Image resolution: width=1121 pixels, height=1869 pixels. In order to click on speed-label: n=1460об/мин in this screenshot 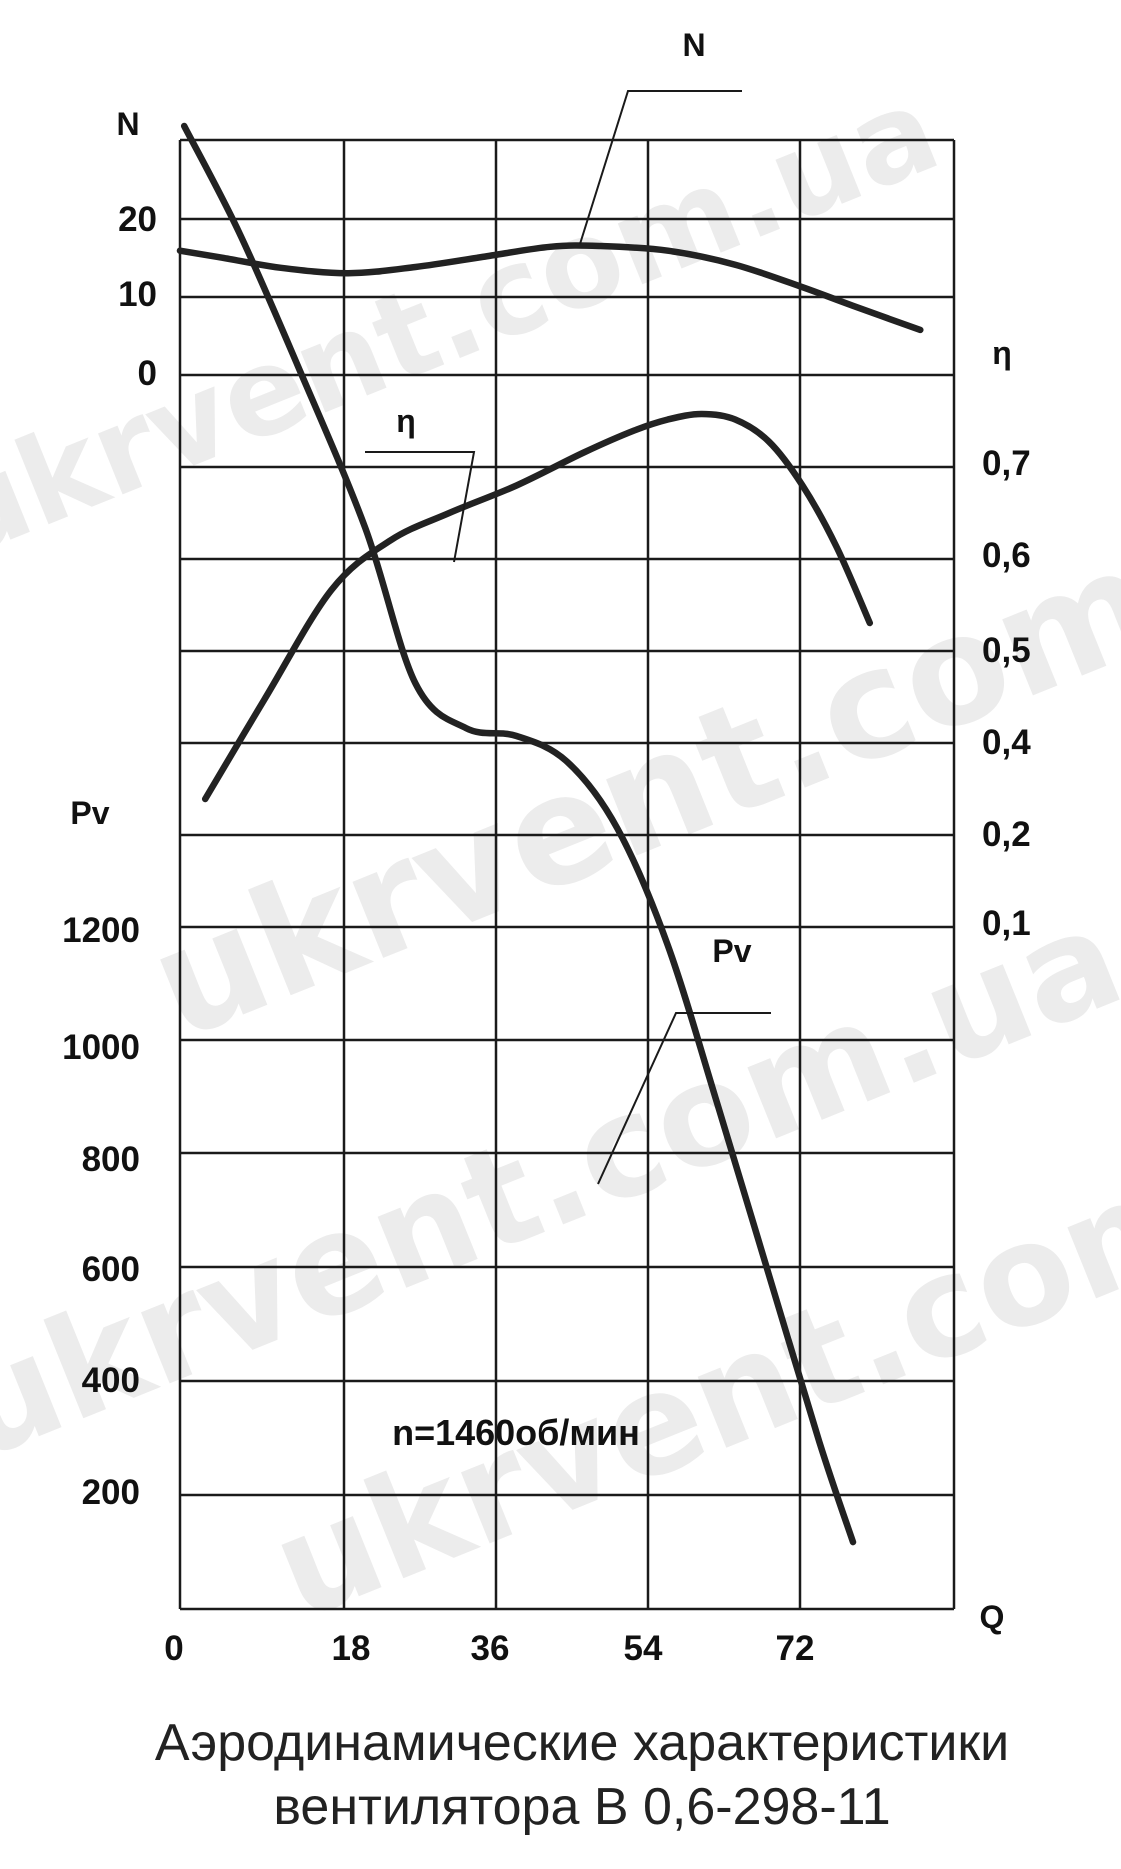, I will do `click(516, 1432)`.